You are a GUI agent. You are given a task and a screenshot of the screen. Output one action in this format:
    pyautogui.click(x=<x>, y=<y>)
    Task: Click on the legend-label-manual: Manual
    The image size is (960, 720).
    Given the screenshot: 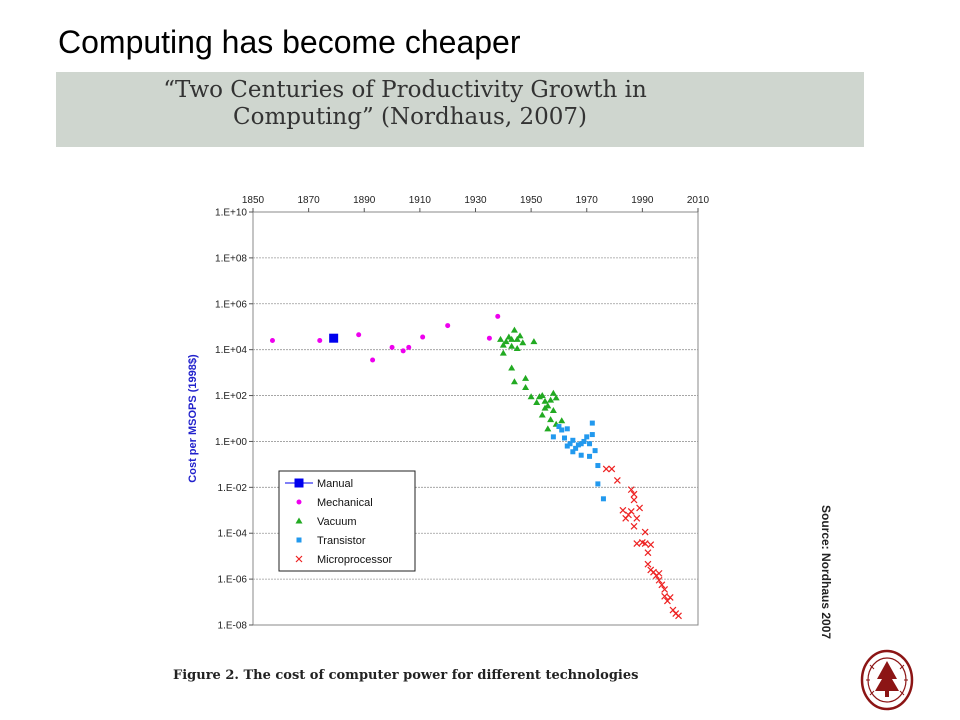 What is the action you would take?
    pyautogui.click(x=335, y=484)
    